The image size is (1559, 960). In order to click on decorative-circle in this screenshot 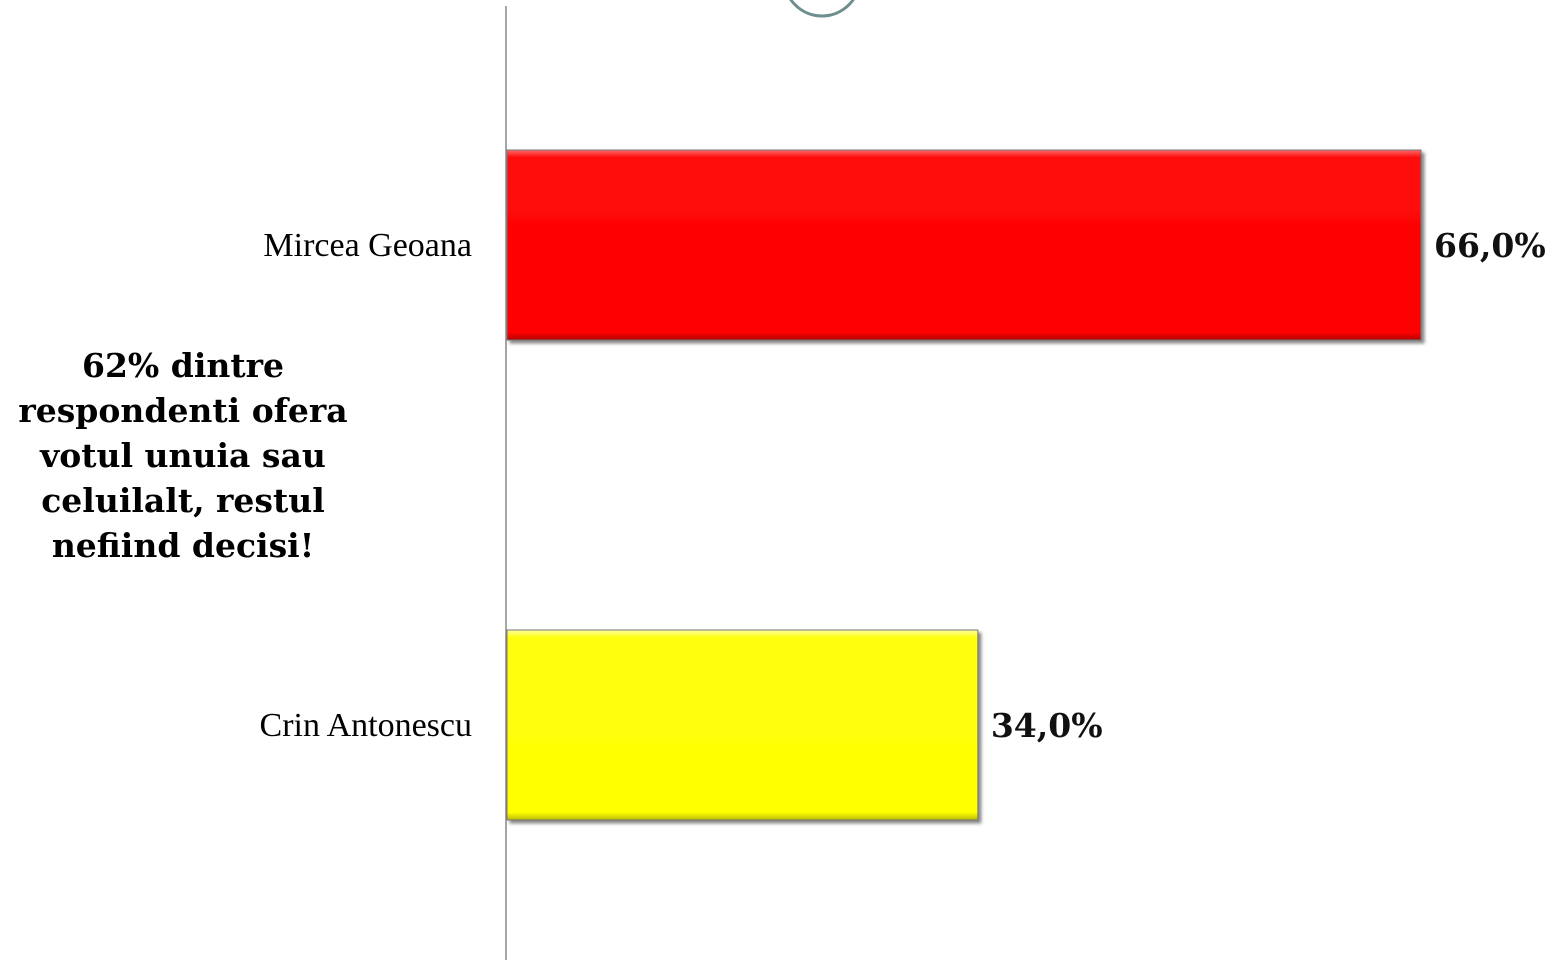, I will do `click(822, 9)`.